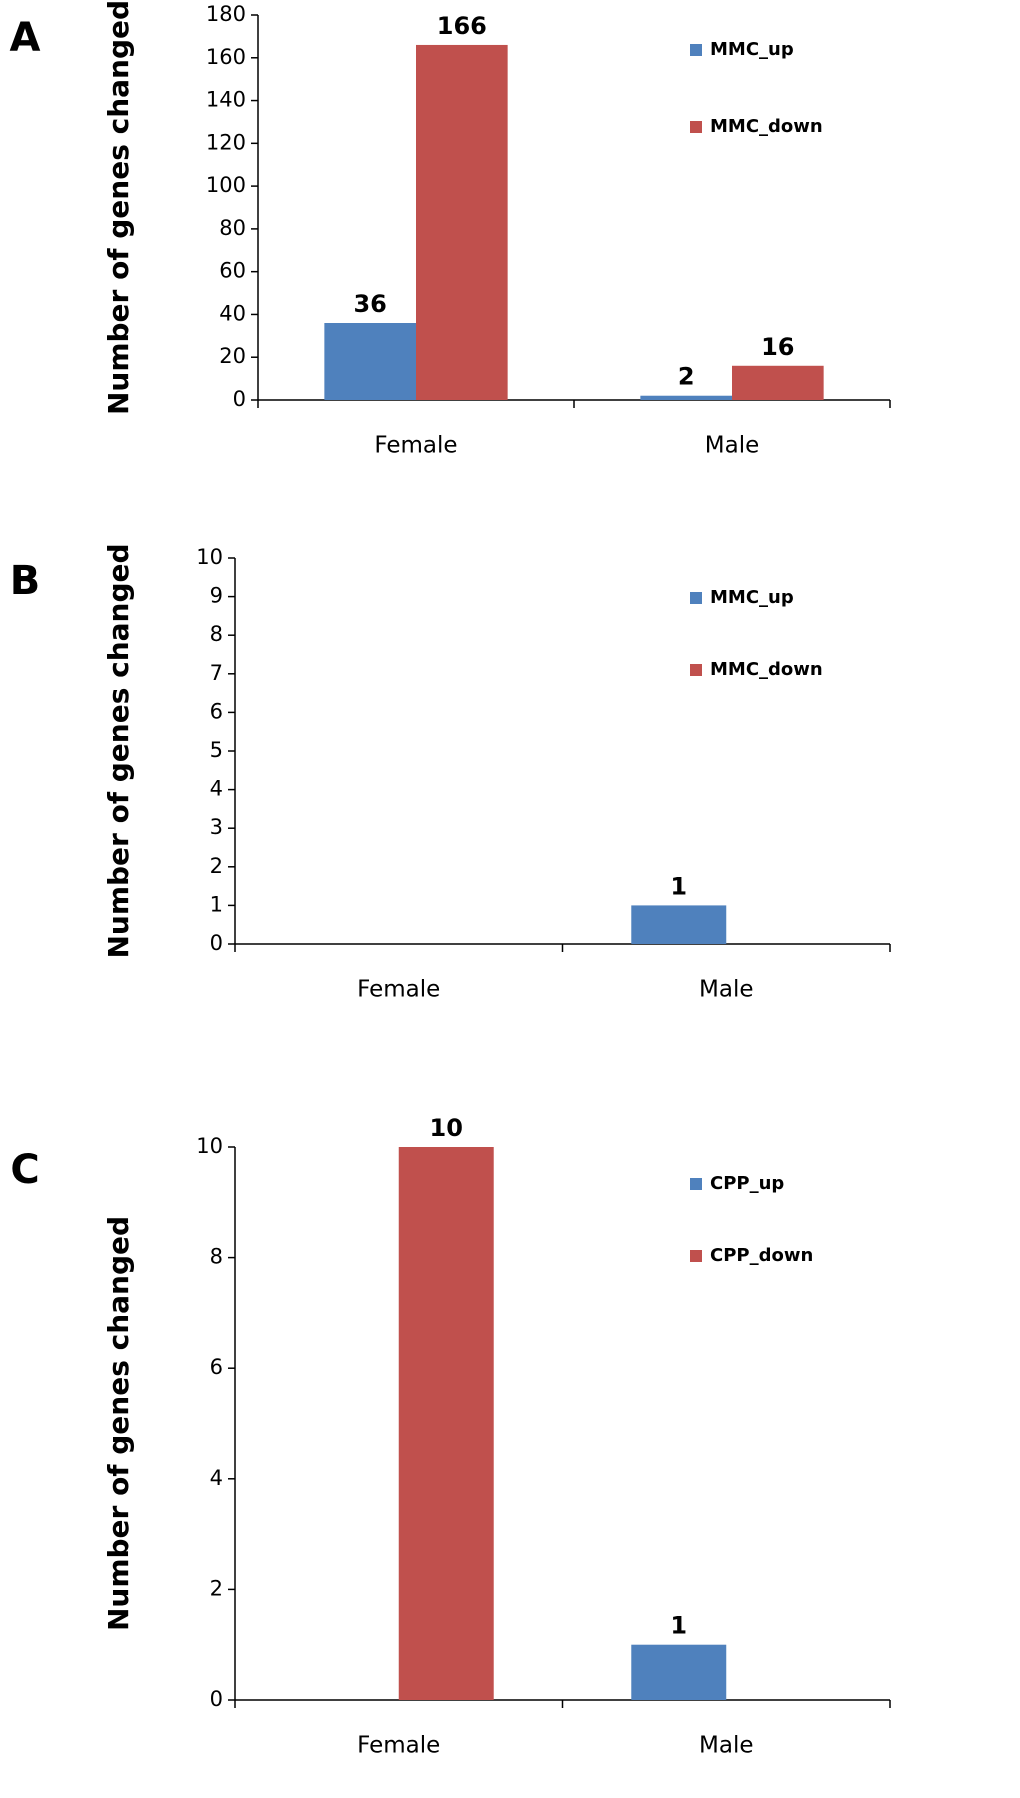 The height and width of the screenshot is (1798, 1020). What do you see at coordinates (761, 1255) in the screenshot?
I see `legend-label: CPP_down` at bounding box center [761, 1255].